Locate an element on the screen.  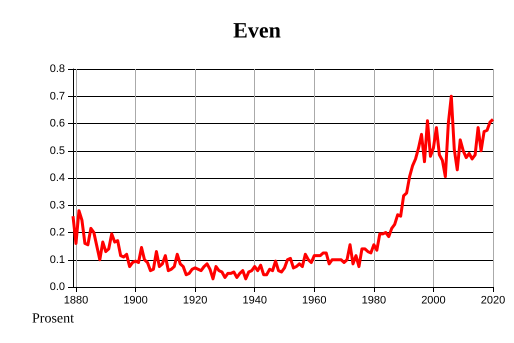
x-tick-label: 1940 is located at coordinates (254, 300).